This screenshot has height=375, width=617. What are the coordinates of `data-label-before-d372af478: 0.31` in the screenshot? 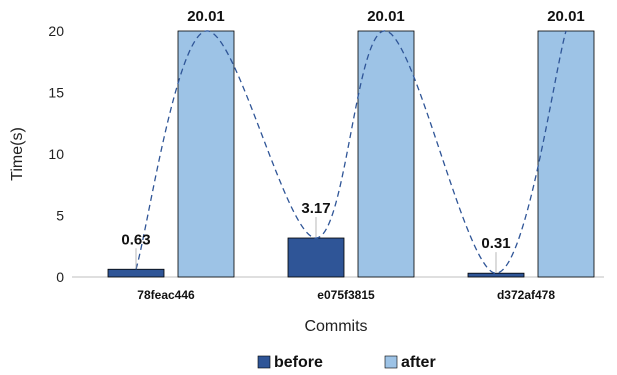 It's located at (495, 243).